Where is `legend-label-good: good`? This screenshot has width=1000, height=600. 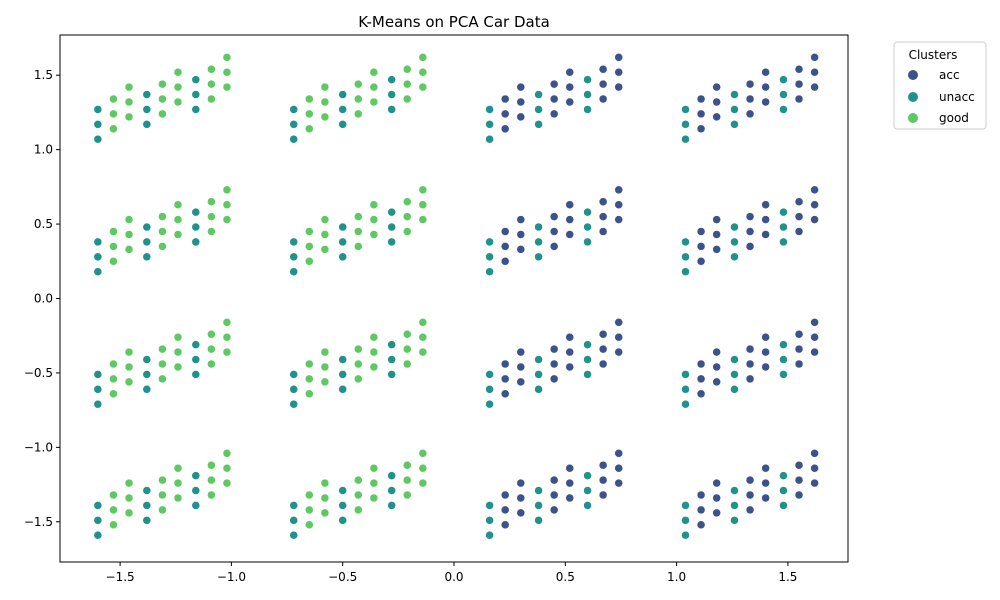 legend-label-good: good is located at coordinates (954, 118).